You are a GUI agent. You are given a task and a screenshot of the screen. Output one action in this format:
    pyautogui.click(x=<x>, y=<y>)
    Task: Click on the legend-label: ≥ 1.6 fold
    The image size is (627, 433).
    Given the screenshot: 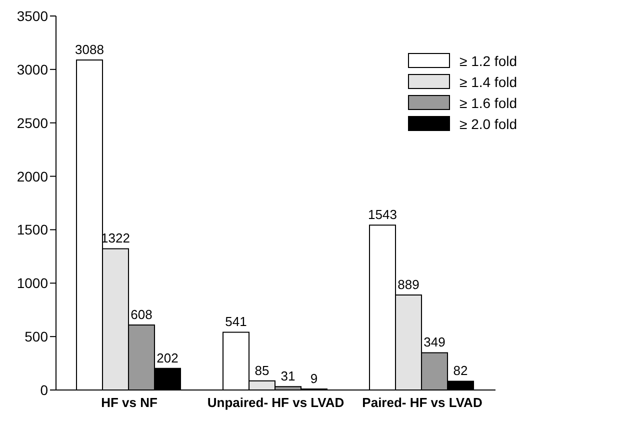 What is the action you would take?
    pyautogui.click(x=488, y=102)
    